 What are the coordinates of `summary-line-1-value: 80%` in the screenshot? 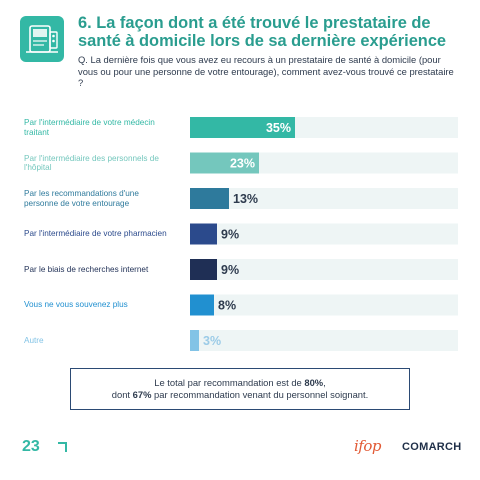 It's located at (314, 382).